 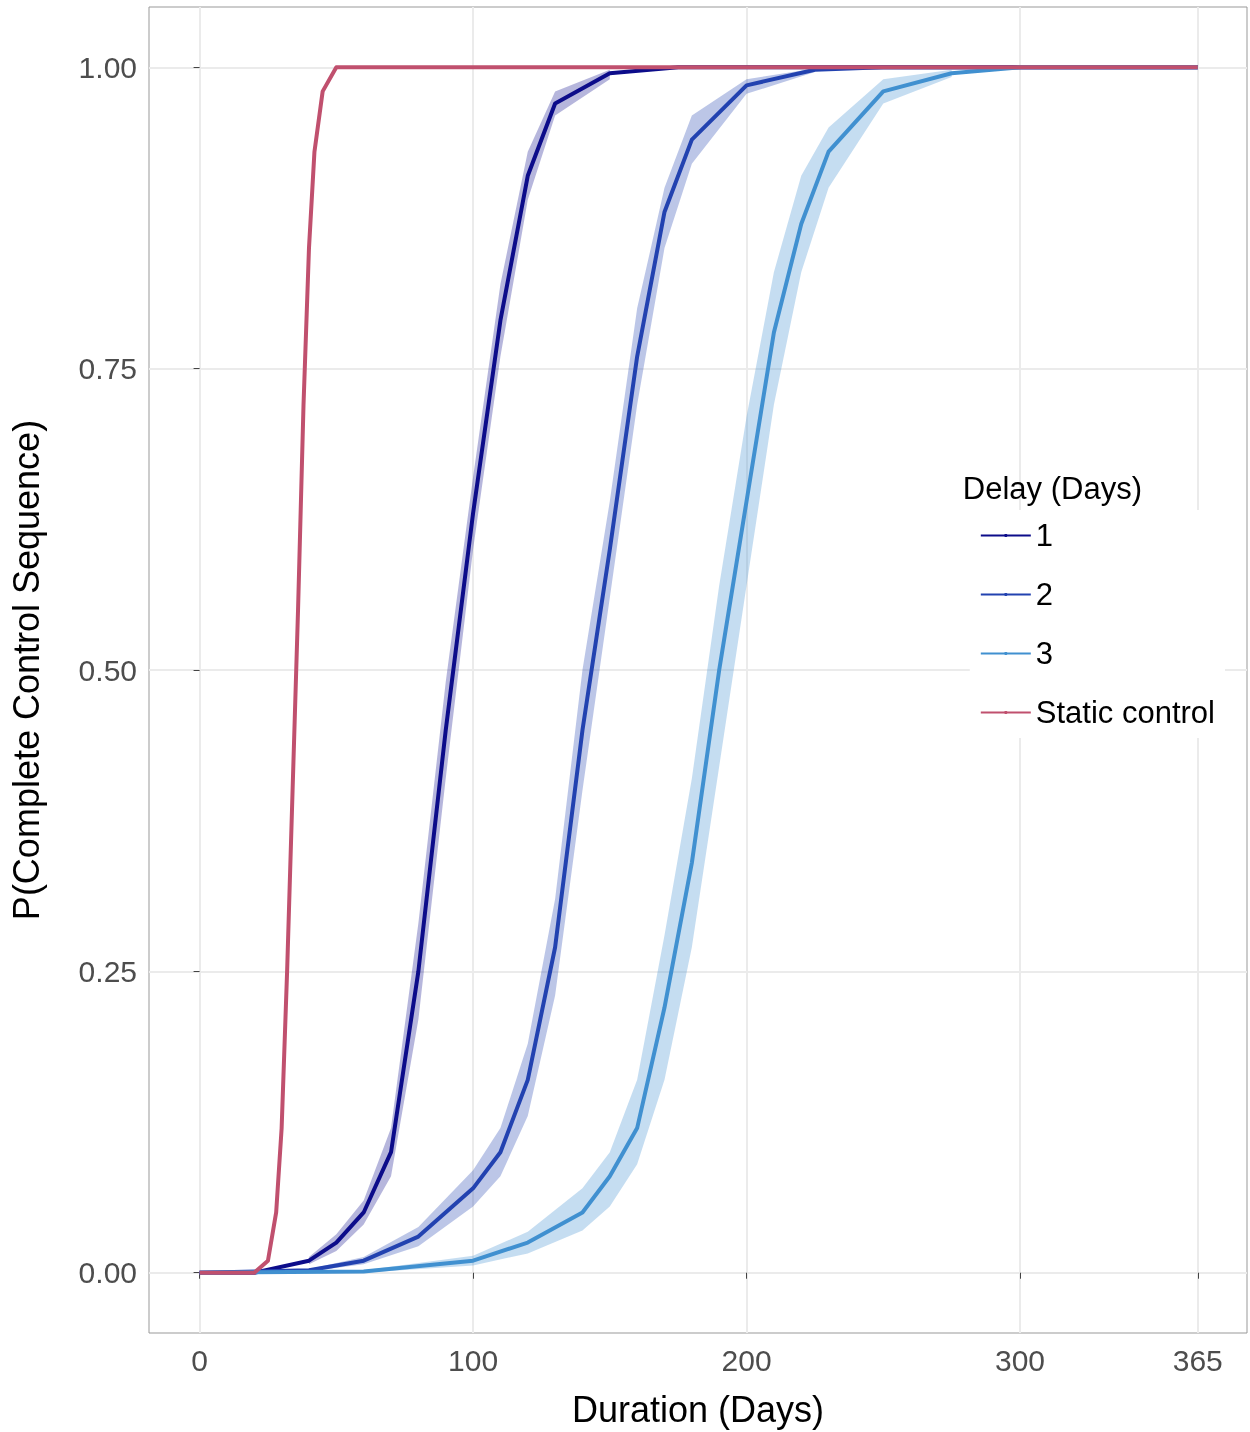 What do you see at coordinates (746, 1360) in the screenshot?
I see `x-tick-label: 200` at bounding box center [746, 1360].